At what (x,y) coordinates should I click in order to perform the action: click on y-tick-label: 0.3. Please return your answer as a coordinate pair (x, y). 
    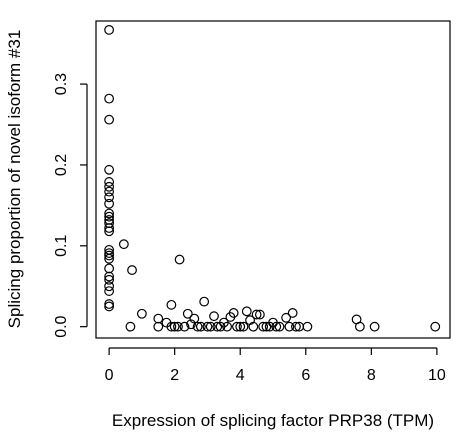
    Looking at the image, I should click on (61, 84).